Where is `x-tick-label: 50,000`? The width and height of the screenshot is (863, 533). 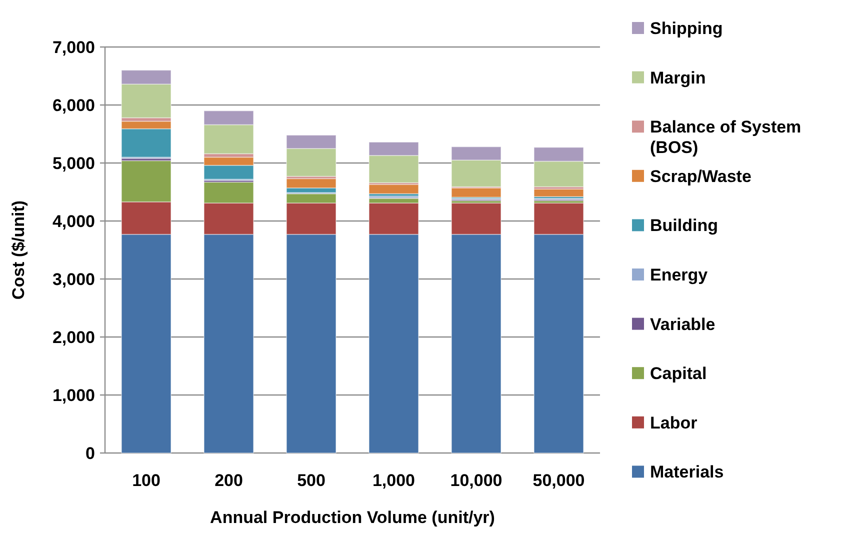
x-tick-label: 50,000 is located at coordinates (558, 480).